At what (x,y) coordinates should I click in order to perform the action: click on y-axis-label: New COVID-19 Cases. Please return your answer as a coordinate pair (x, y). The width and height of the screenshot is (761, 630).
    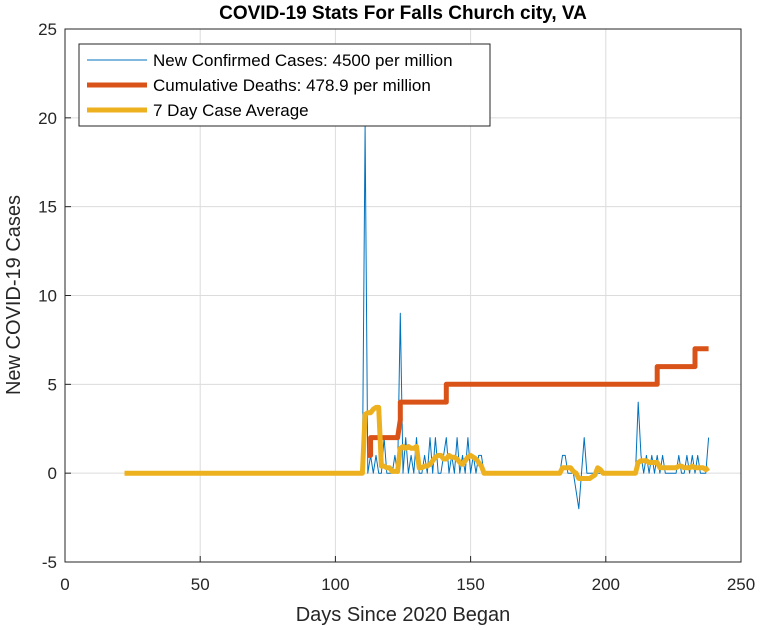
    Looking at the image, I should click on (14, 295).